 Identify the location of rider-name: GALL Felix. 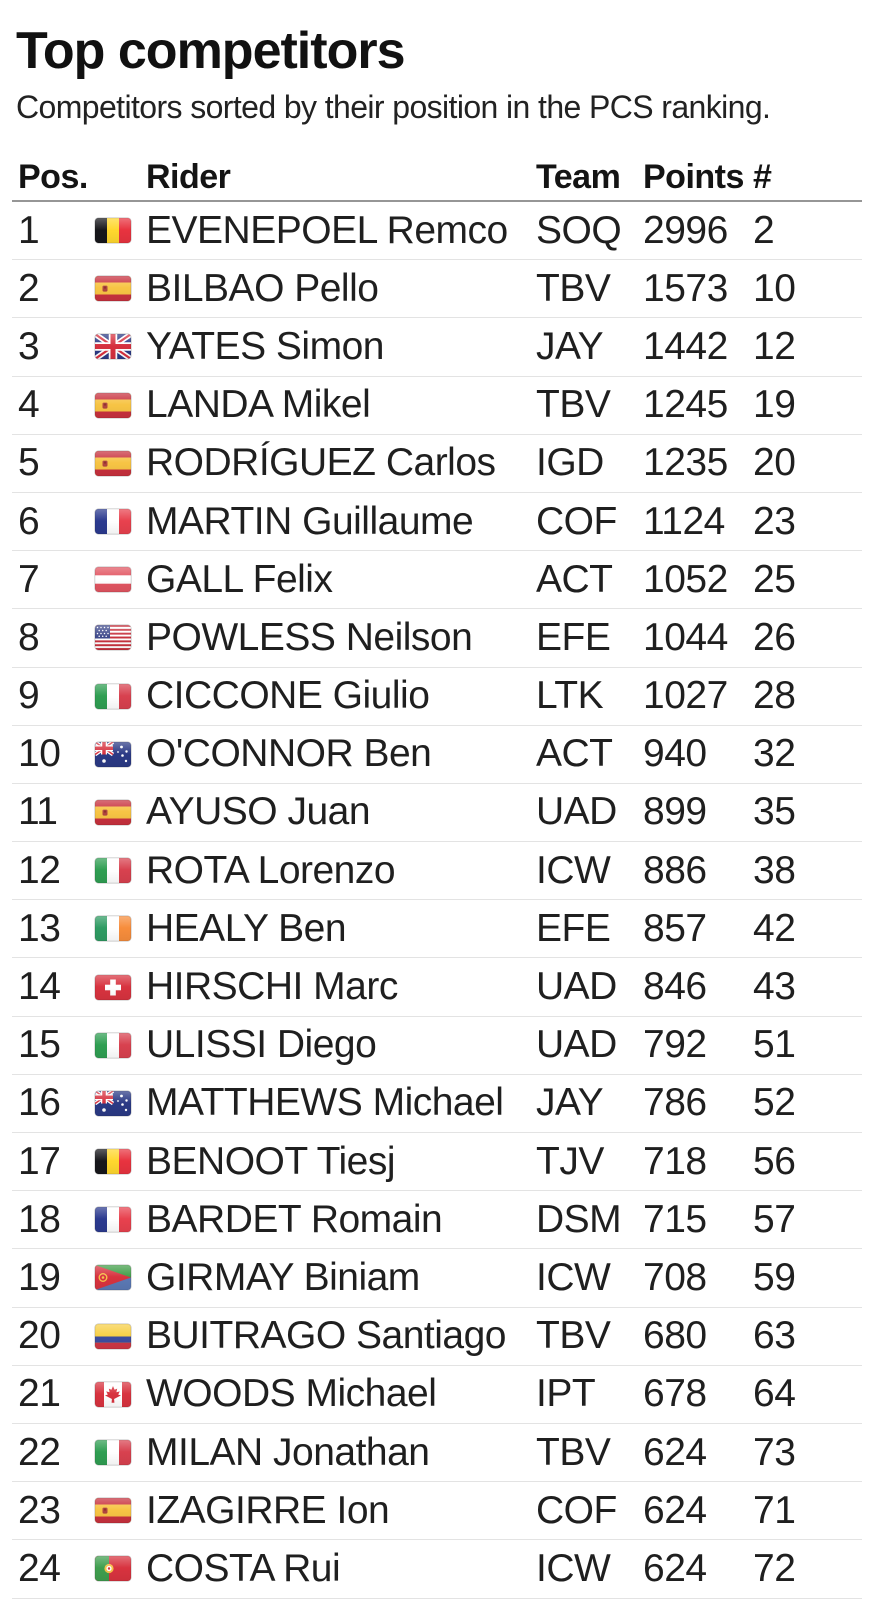
(239, 579).